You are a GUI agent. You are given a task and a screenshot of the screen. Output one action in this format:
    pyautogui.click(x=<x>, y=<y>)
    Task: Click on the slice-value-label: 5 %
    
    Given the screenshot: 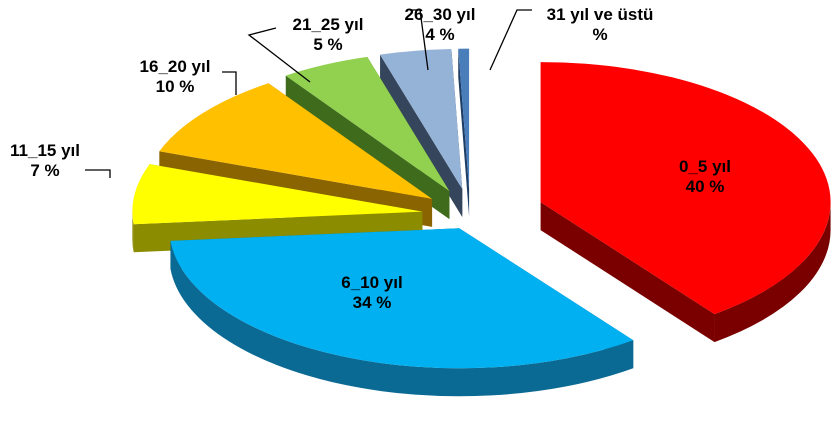 What is the action you would take?
    pyautogui.click(x=327, y=44)
    